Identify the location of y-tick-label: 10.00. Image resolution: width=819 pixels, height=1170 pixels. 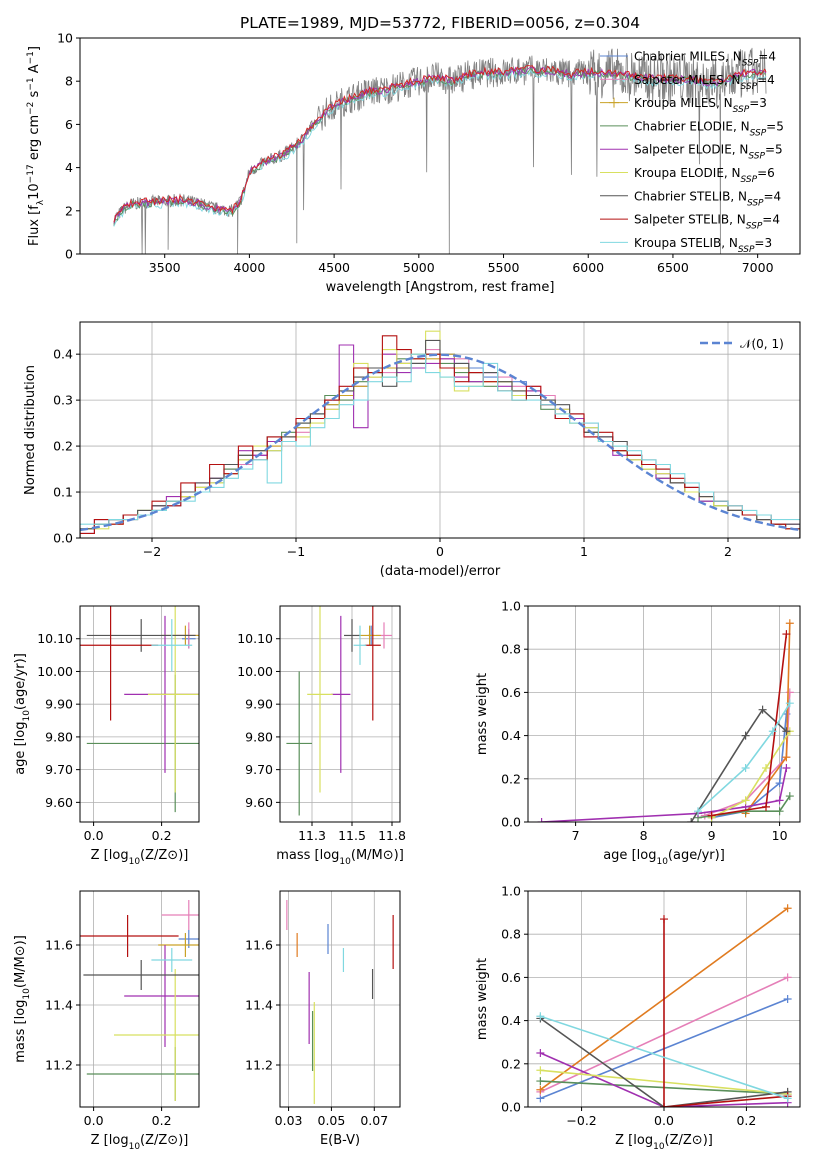
(55, 671).